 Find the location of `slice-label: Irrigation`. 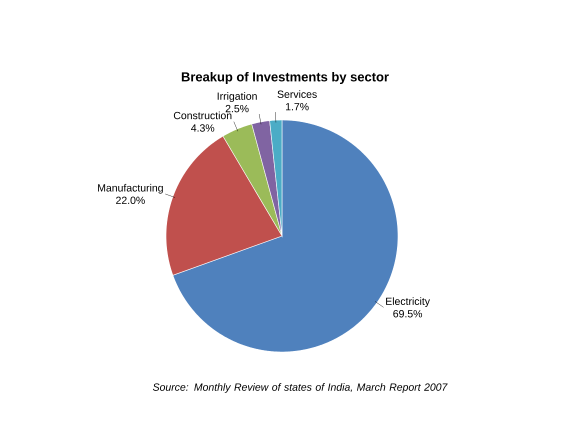

slice-label: Irrigation is located at coordinates (237, 97).